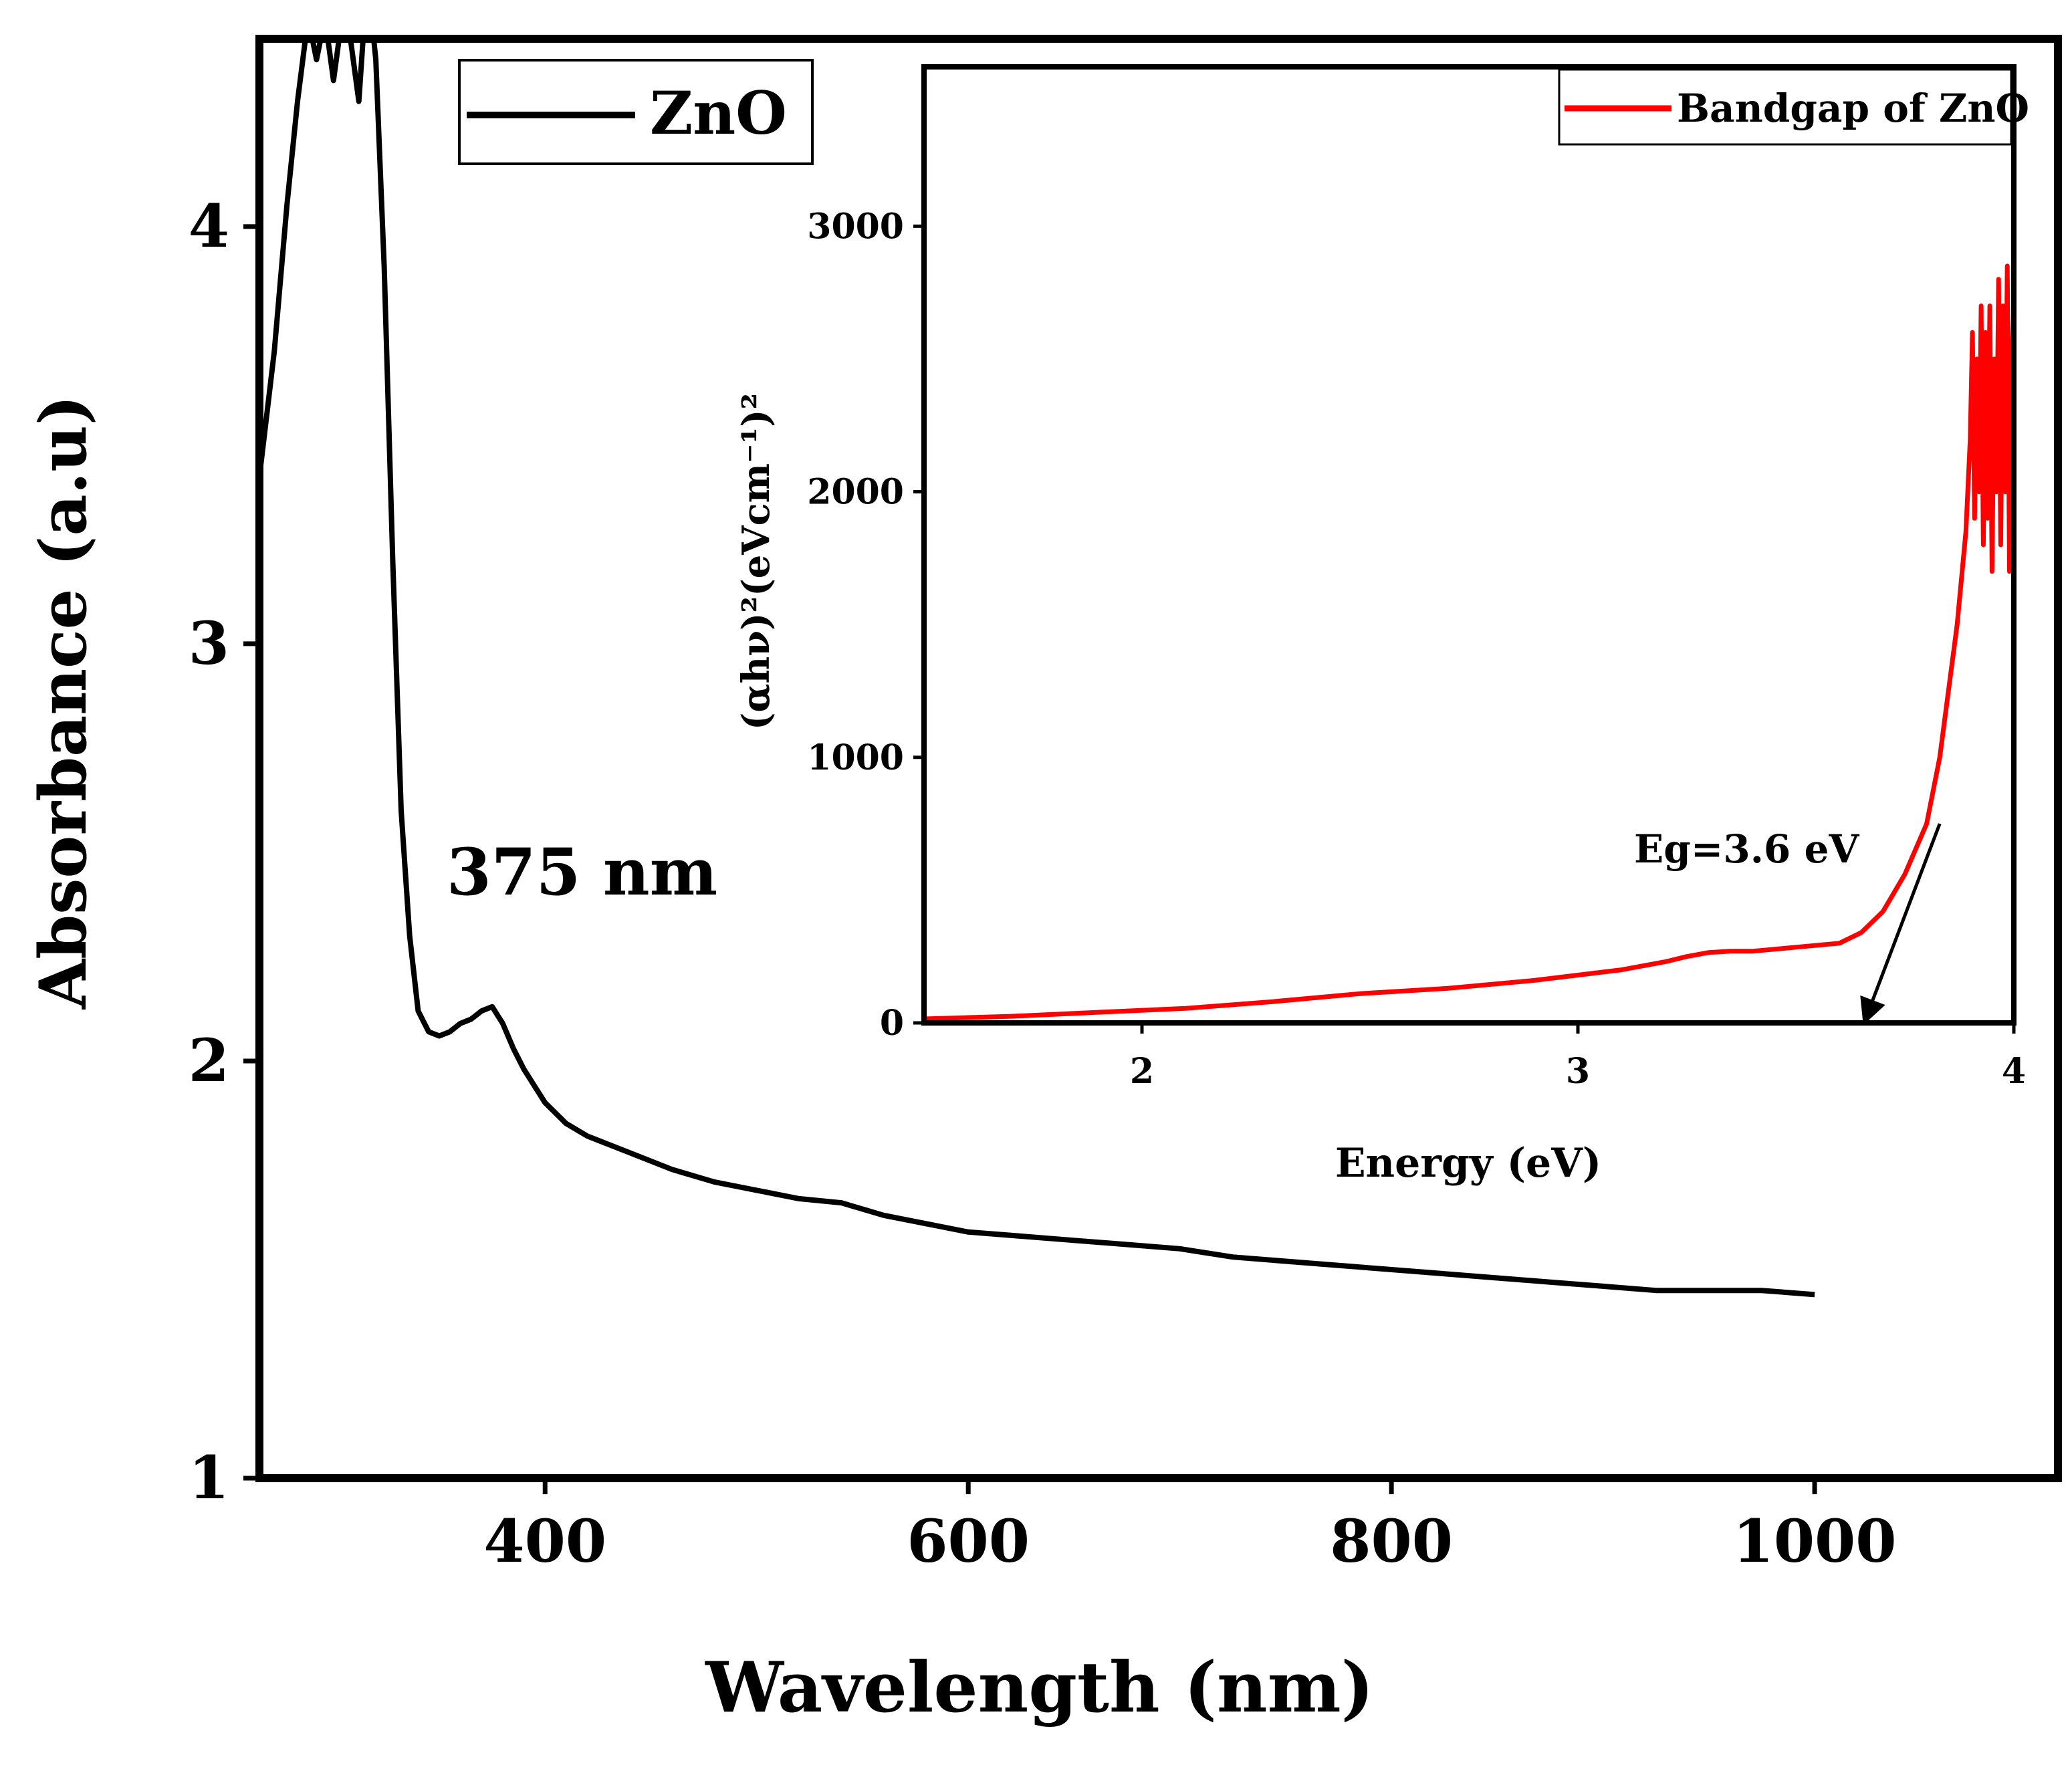 This screenshot has width=2072, height=1765. What do you see at coordinates (544, 1541) in the screenshot?
I see `main-x-tick-label: 400` at bounding box center [544, 1541].